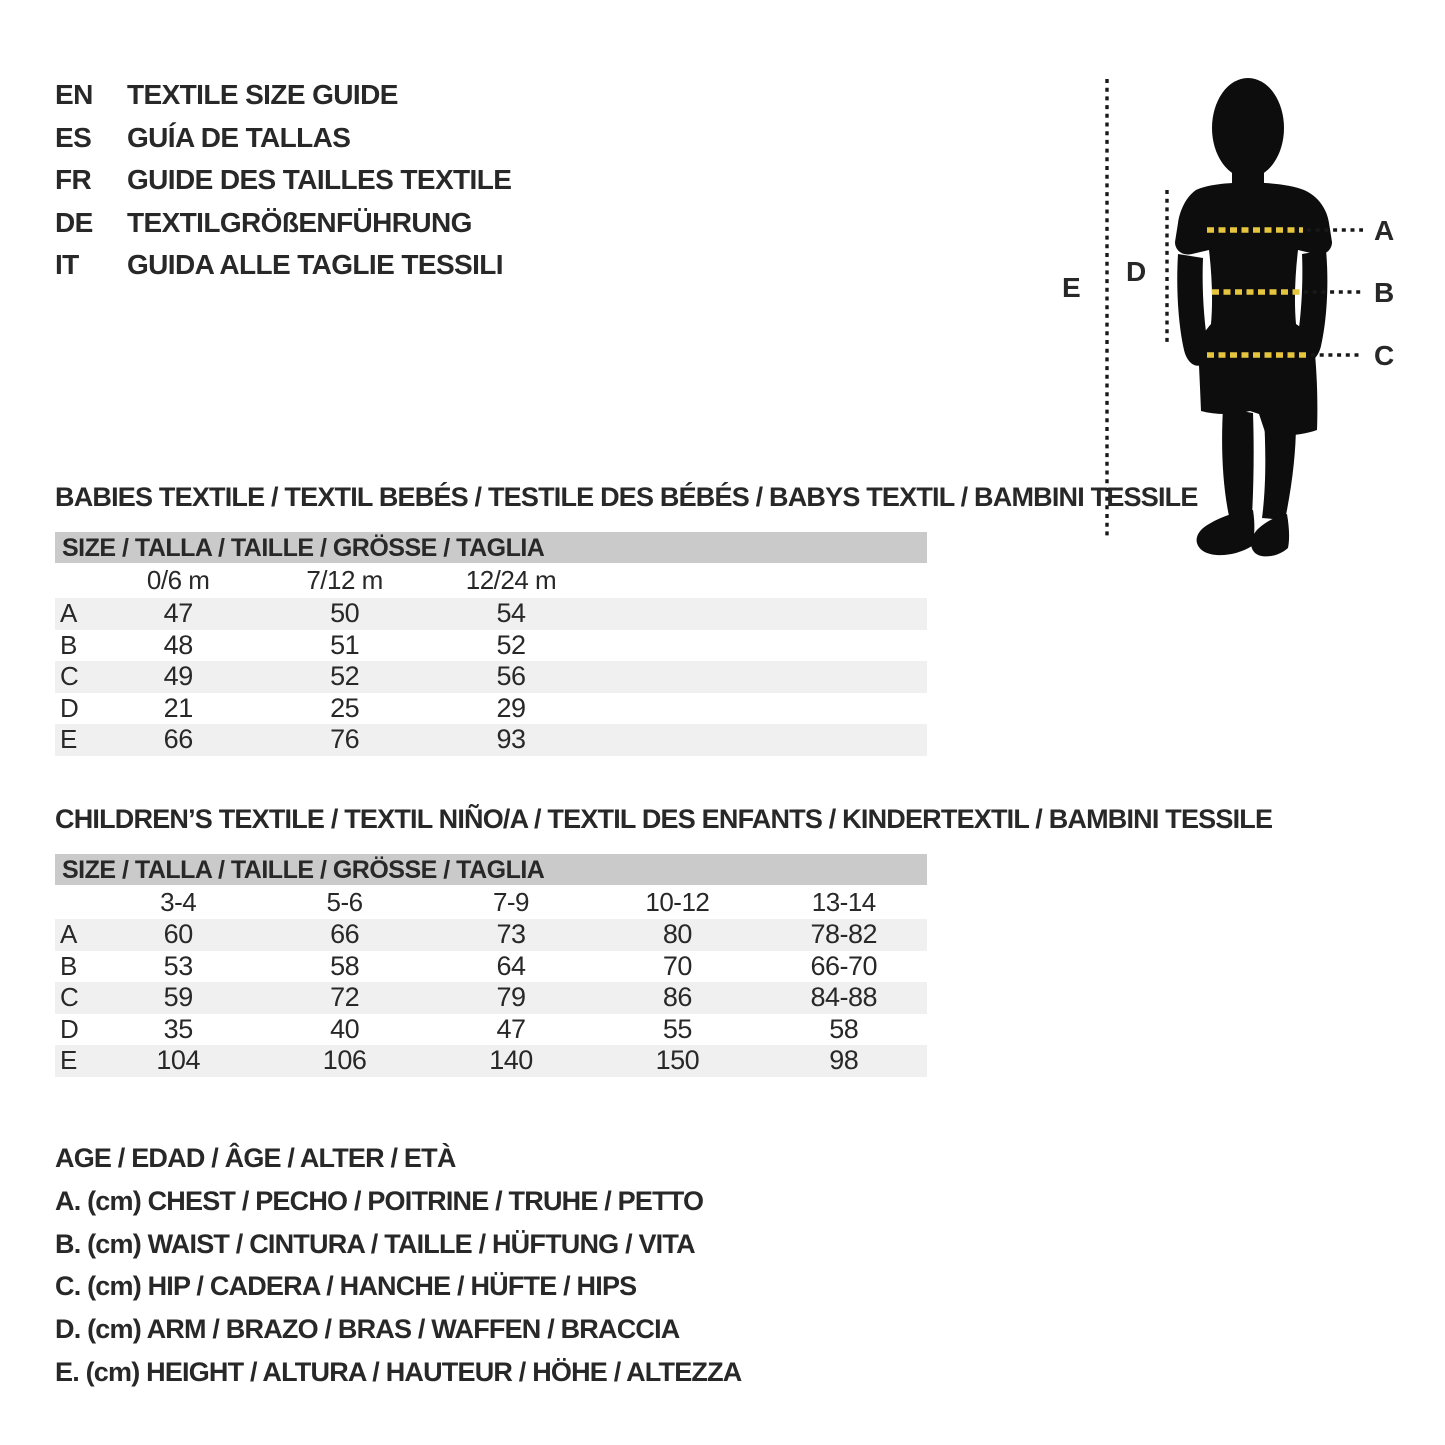 This screenshot has width=1445, height=1445. I want to click on language-row: FR GUIDE DES TAILLES TEXTILE, so click(283, 180).